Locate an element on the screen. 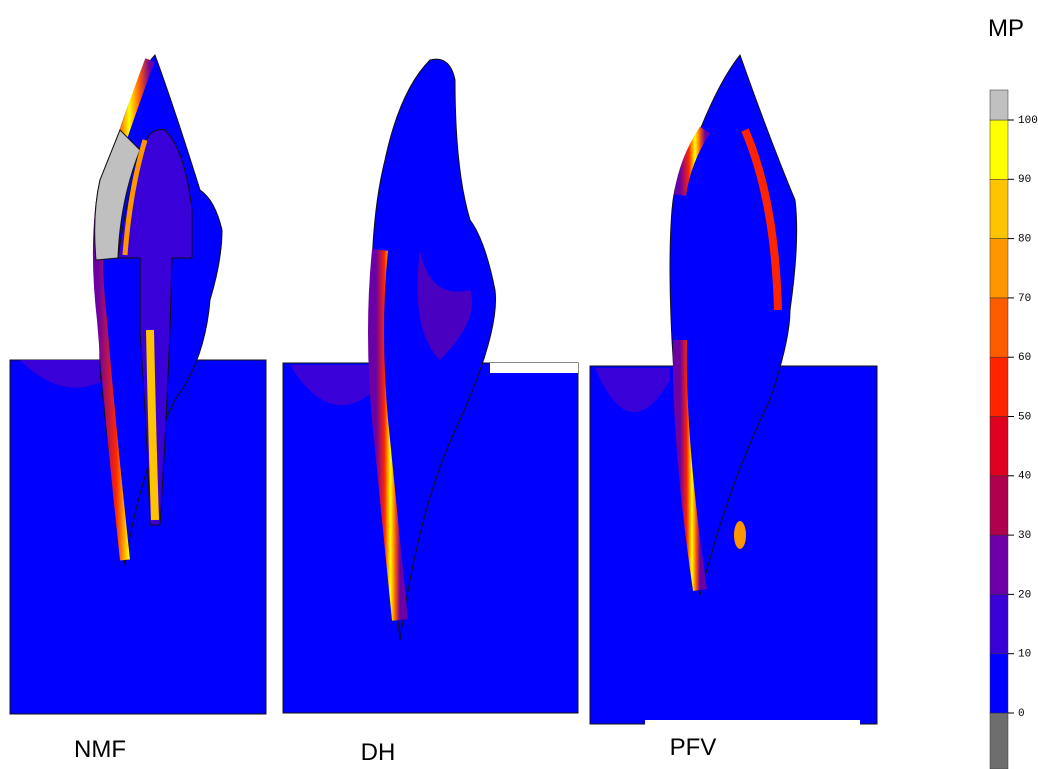 The image size is (1038, 769). colorbar-tick-label: 10 is located at coordinates (1024, 655).